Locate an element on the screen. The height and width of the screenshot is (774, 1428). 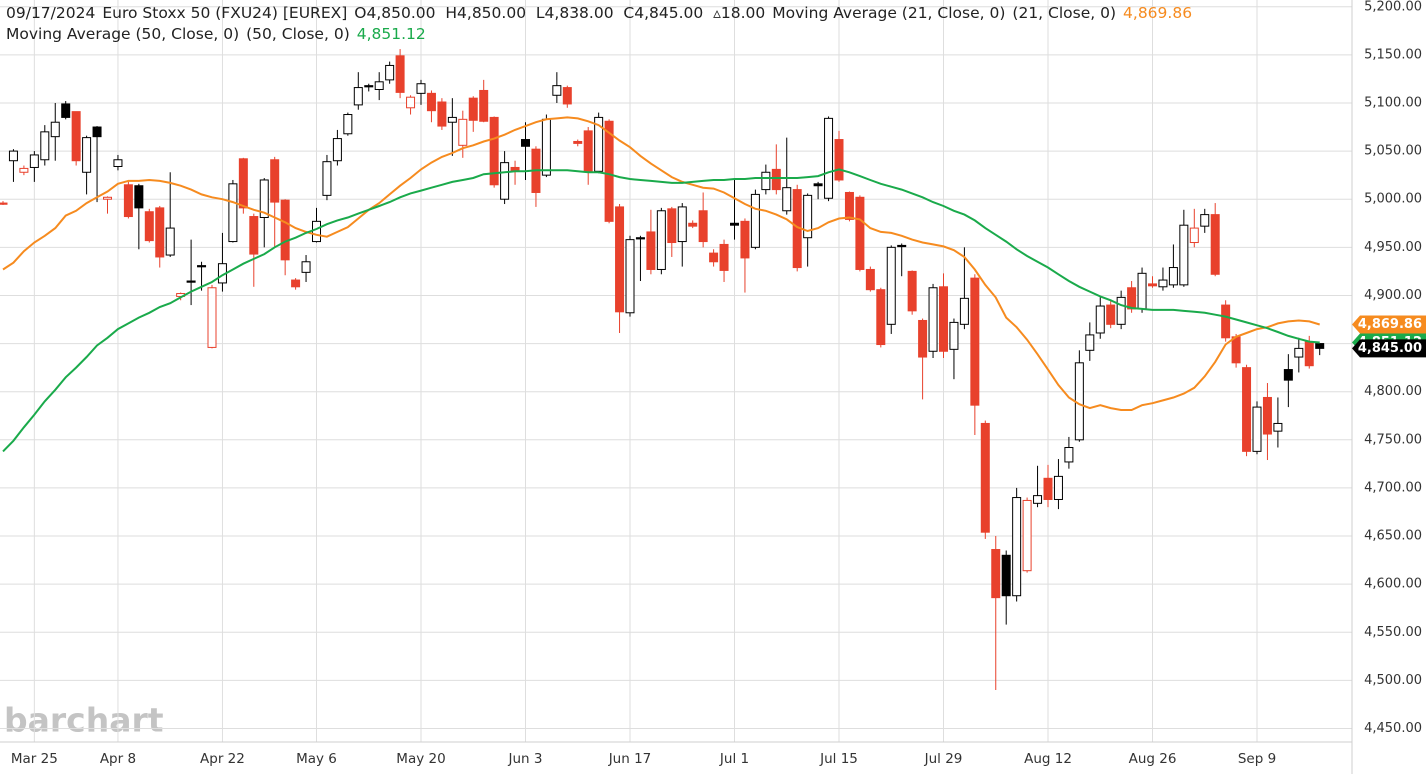
x-tick-label: Apr 22 is located at coordinates (222, 759).